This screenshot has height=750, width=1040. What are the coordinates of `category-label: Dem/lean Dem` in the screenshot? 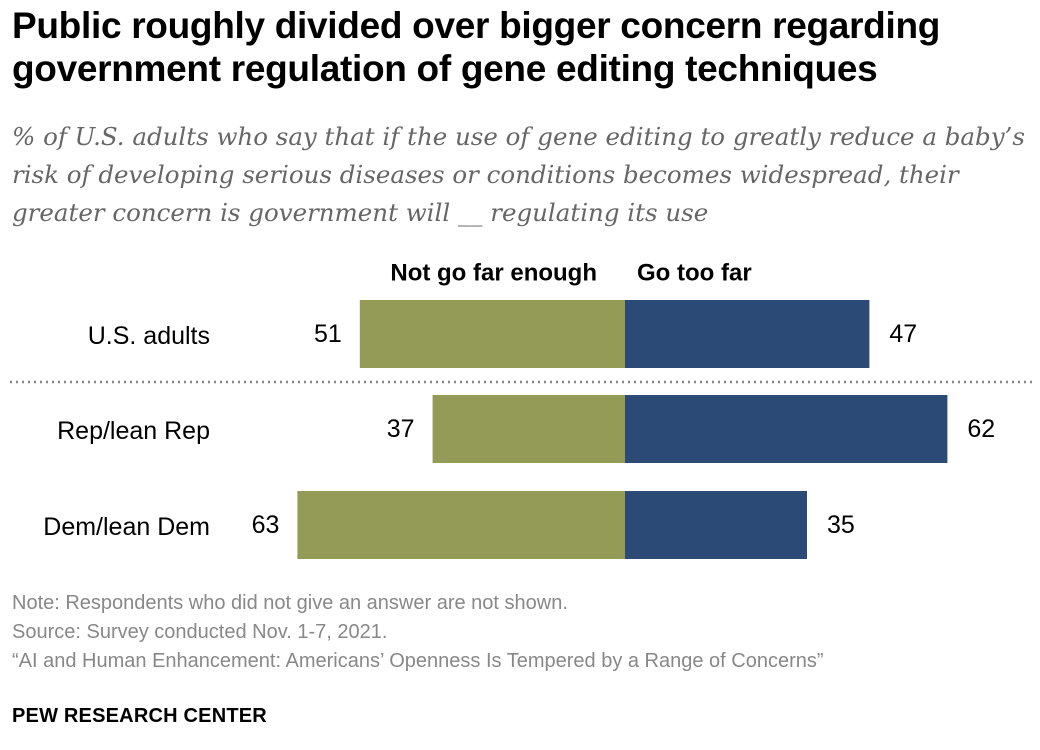 It's located at (126, 527).